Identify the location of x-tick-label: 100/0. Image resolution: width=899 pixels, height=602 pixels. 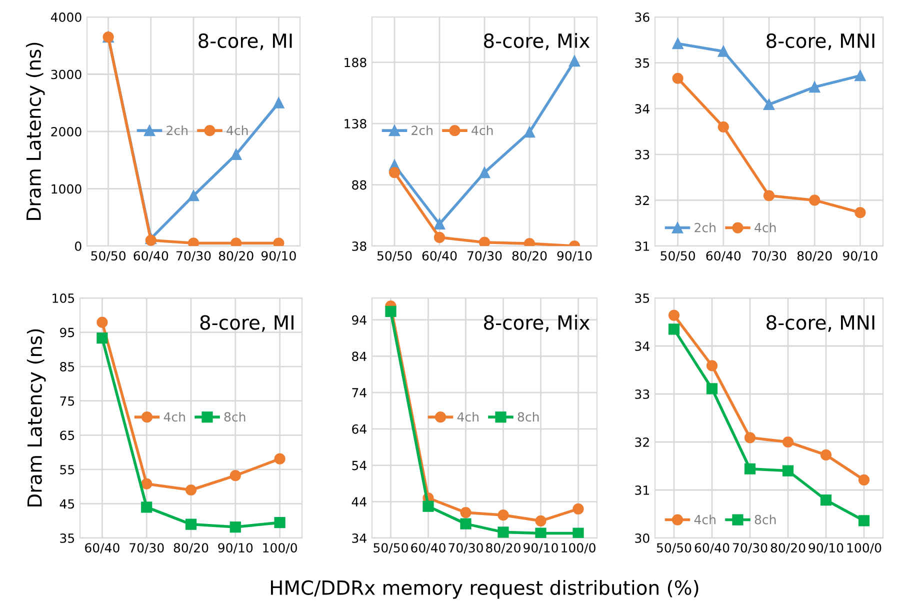
(280, 548).